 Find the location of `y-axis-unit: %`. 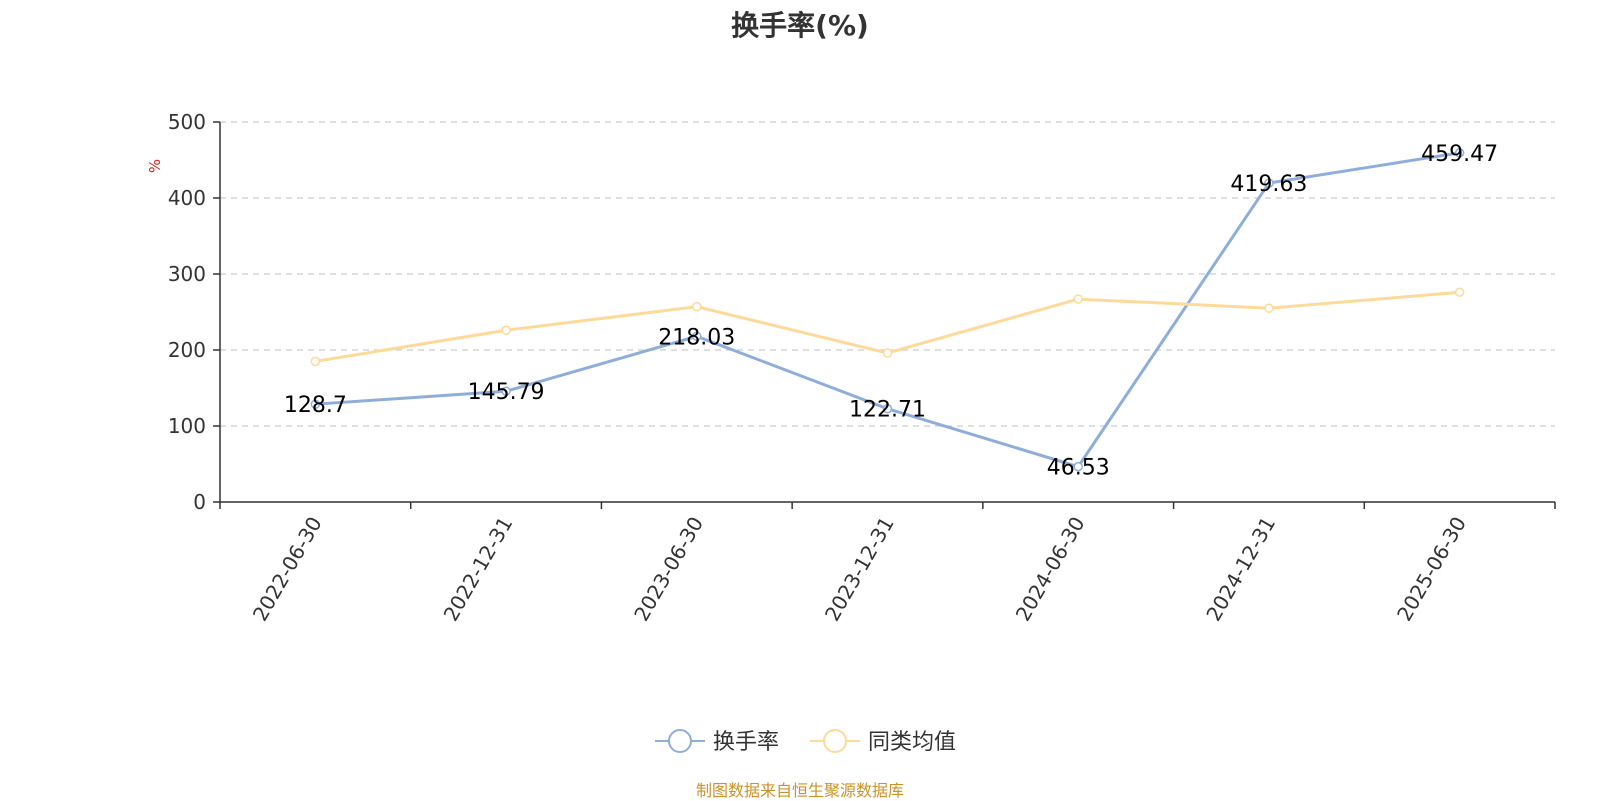

y-axis-unit: % is located at coordinates (155, 166).